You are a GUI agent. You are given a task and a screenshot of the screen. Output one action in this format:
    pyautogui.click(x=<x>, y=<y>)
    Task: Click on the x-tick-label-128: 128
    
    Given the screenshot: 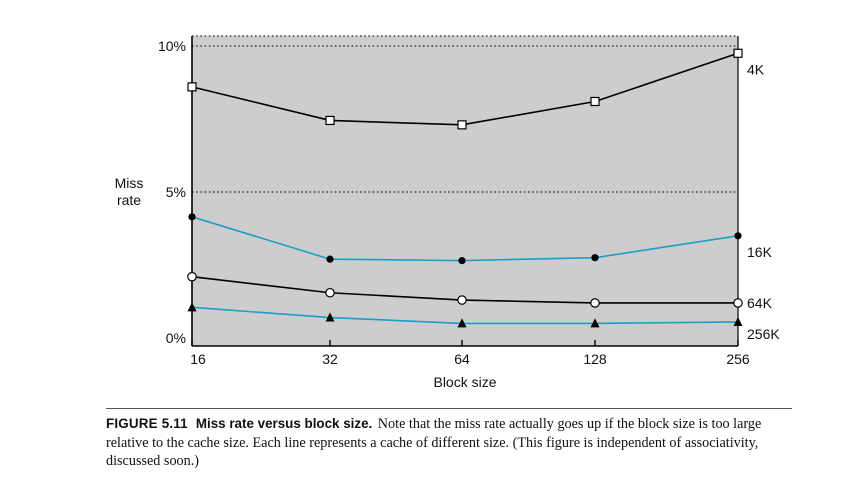 What is the action you would take?
    pyautogui.click(x=595, y=359)
    